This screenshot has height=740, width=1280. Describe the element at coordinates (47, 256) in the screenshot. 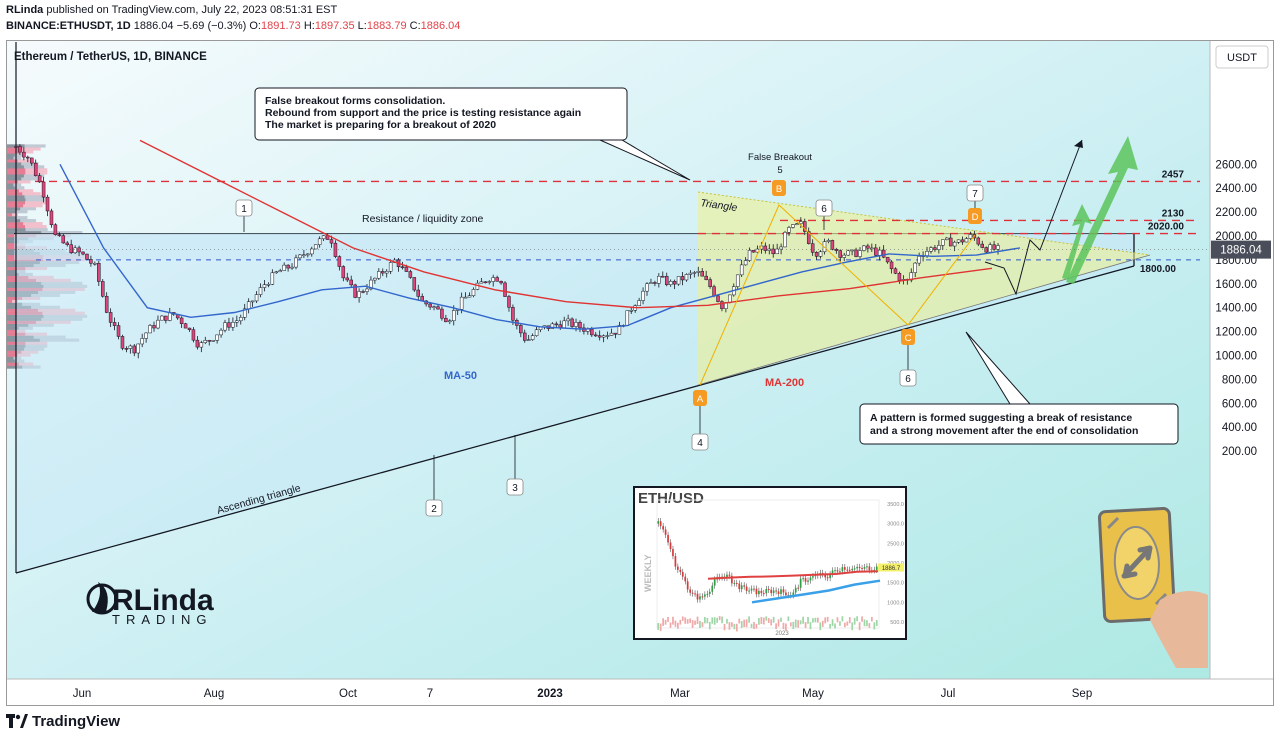

I see `volume-profile` at that location.